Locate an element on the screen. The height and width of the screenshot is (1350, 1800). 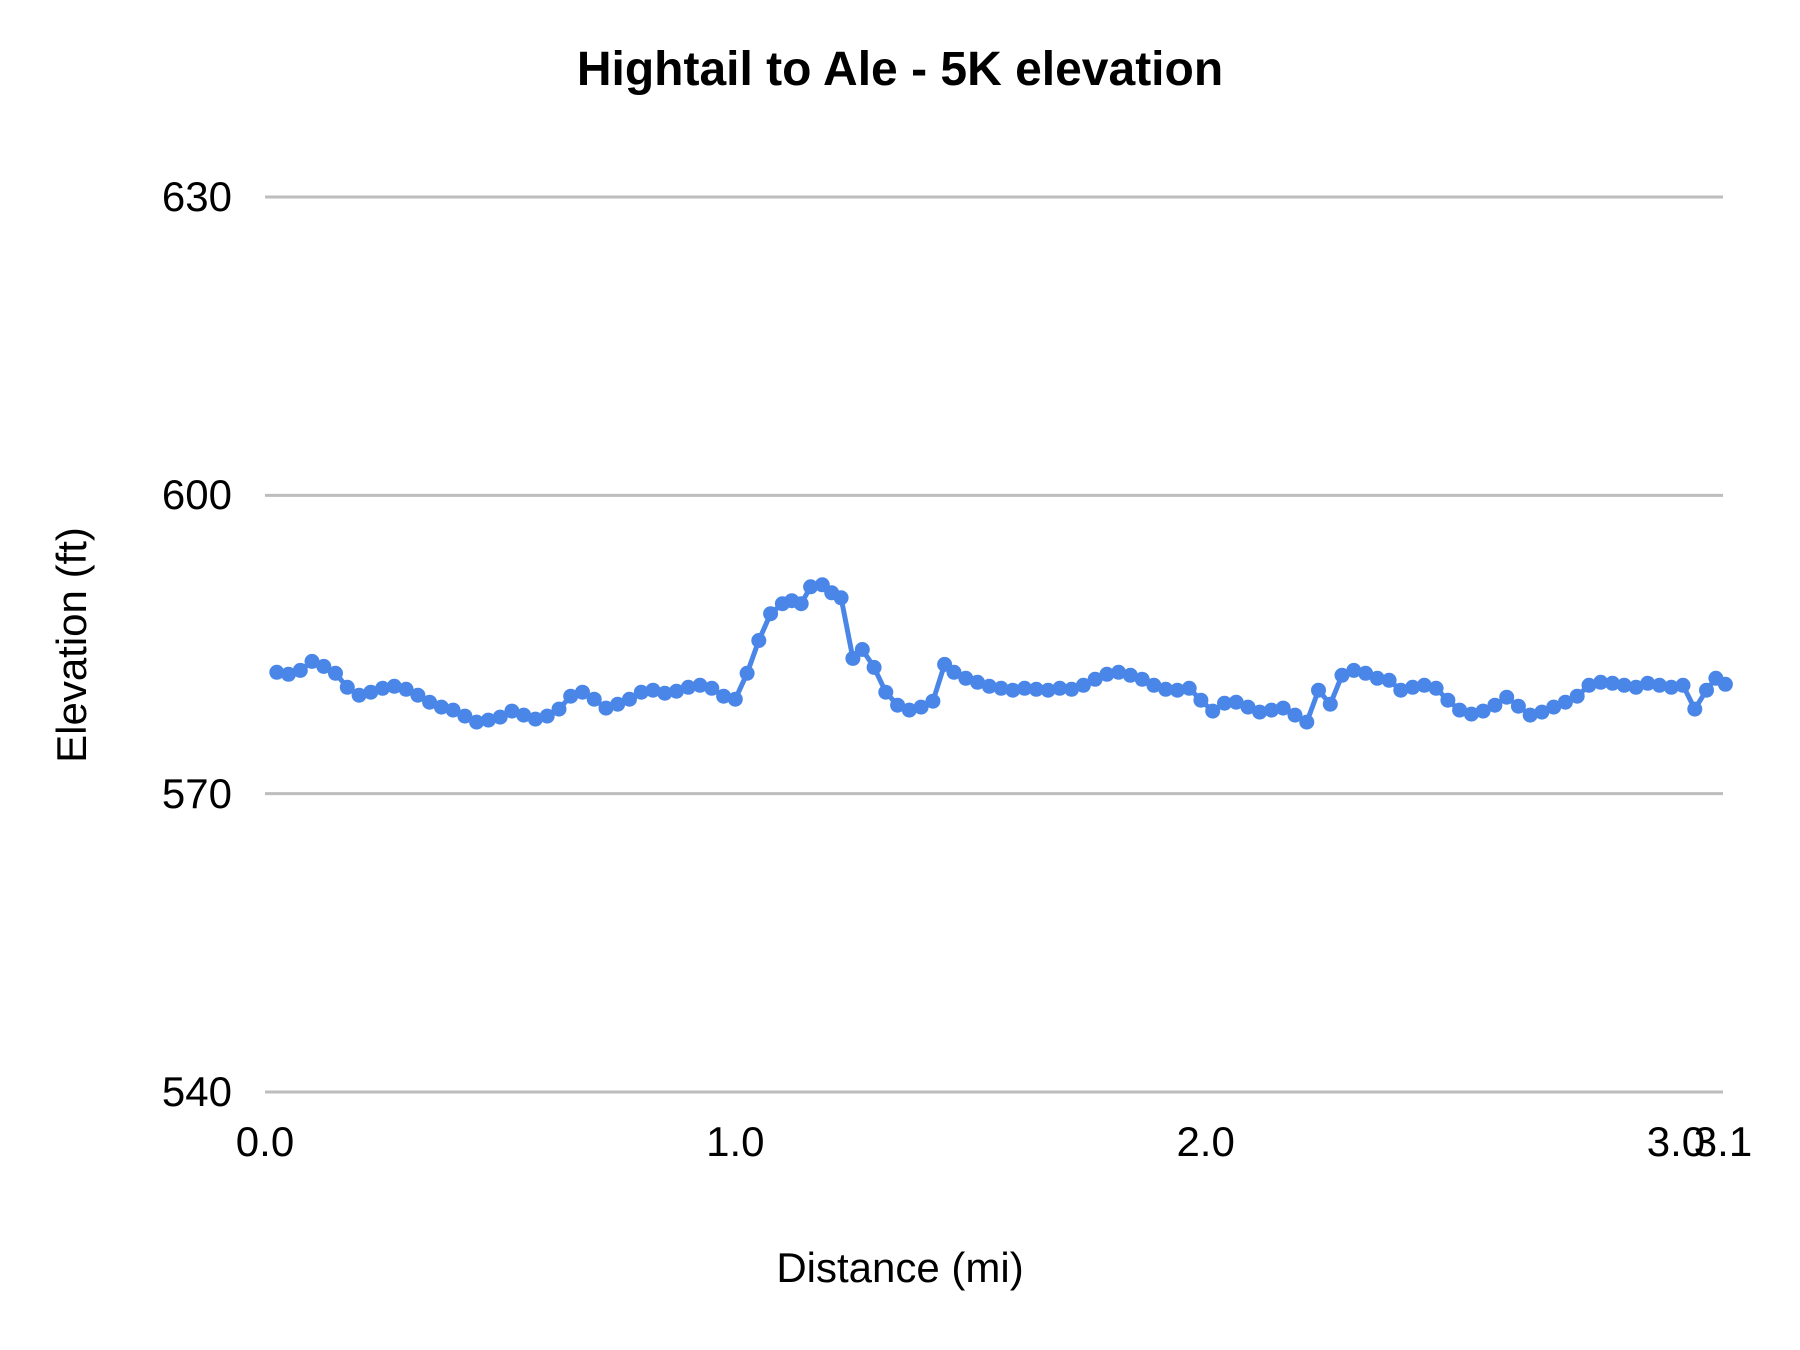
y-tick-label: 630 is located at coordinates (196, 196).